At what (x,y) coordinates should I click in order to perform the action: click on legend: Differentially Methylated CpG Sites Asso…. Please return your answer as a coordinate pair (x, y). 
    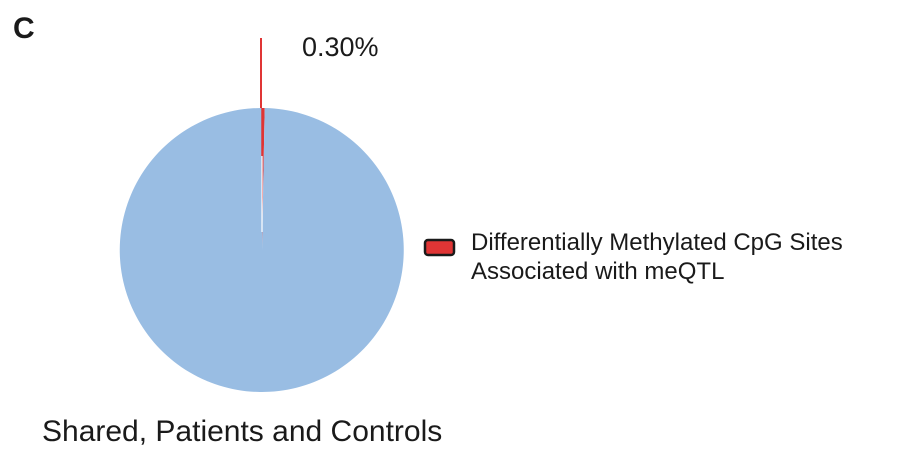
    Looking at the image, I should click on (633, 257).